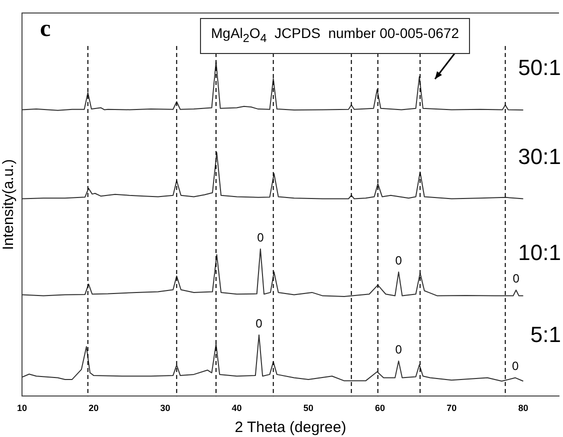  What do you see at coordinates (290, 427) in the screenshot?
I see `x-axis-title: 2 Theta (degree)` at bounding box center [290, 427].